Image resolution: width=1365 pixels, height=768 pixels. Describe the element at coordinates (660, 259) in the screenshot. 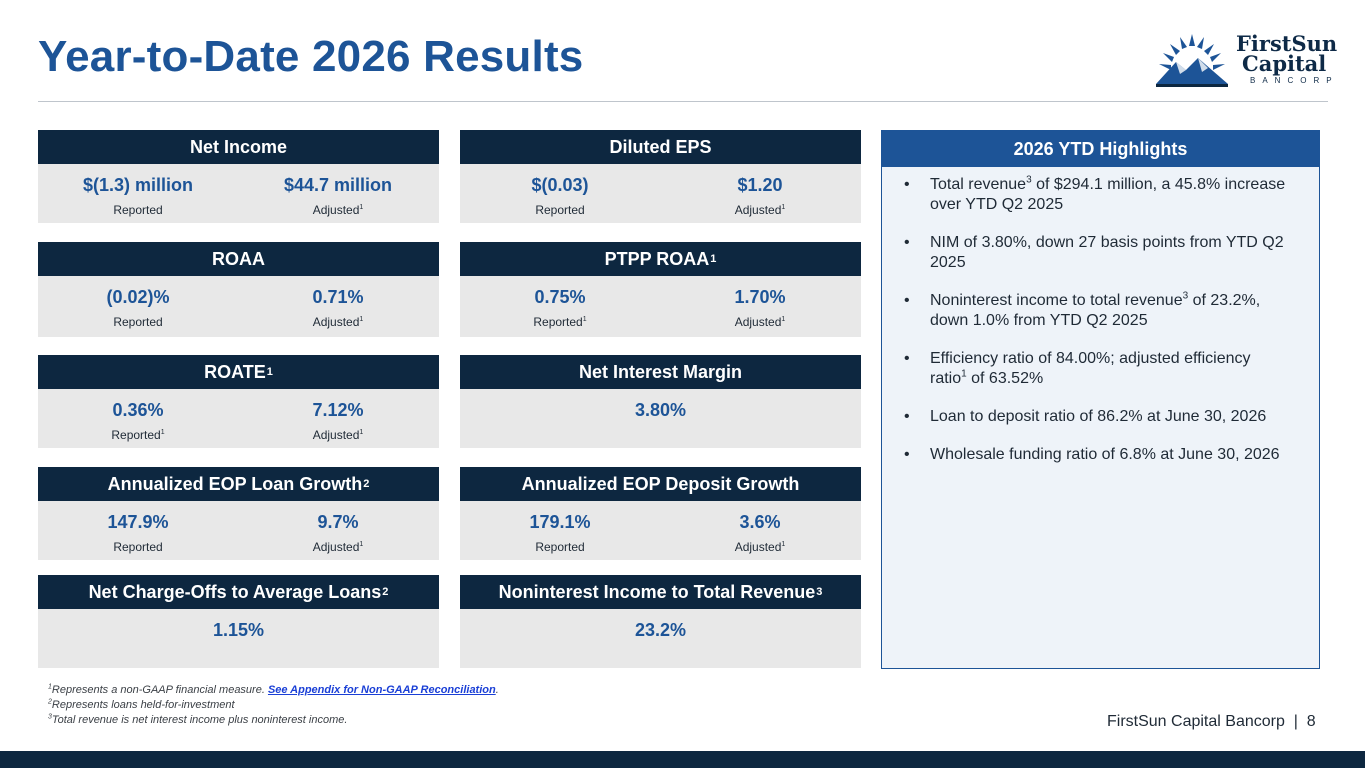

I see `card-title: PTPP ROAA 1` at that location.